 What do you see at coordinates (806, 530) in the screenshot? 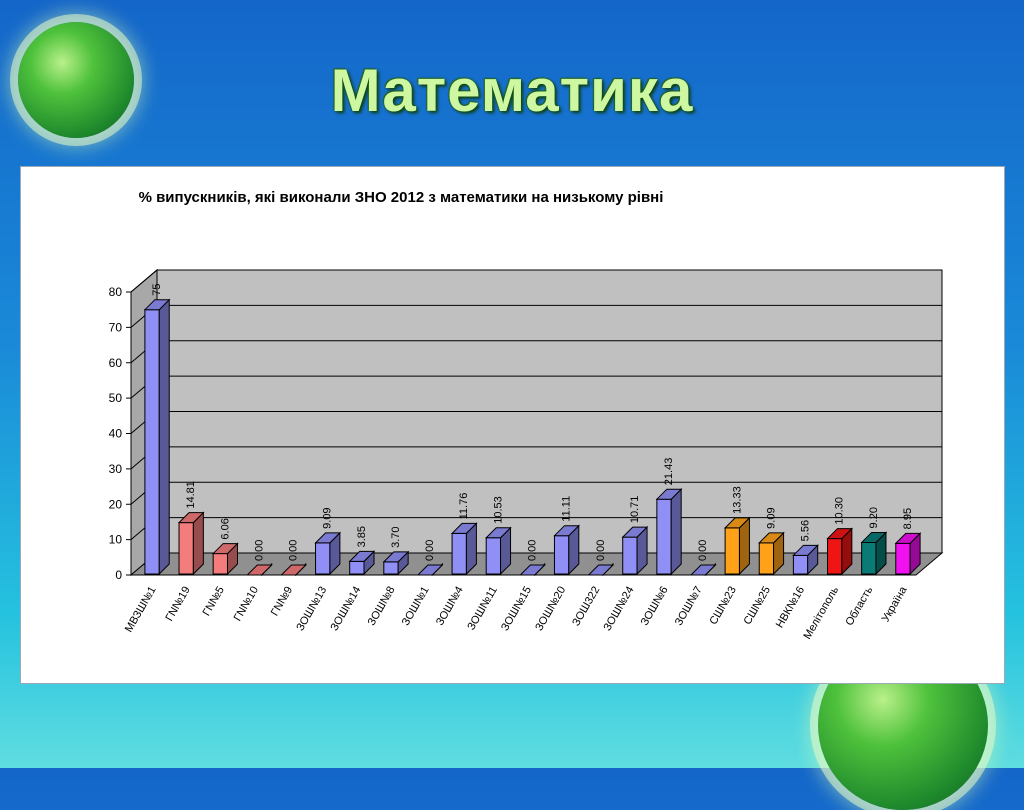
I see `data-label: 5.56` at bounding box center [806, 530].